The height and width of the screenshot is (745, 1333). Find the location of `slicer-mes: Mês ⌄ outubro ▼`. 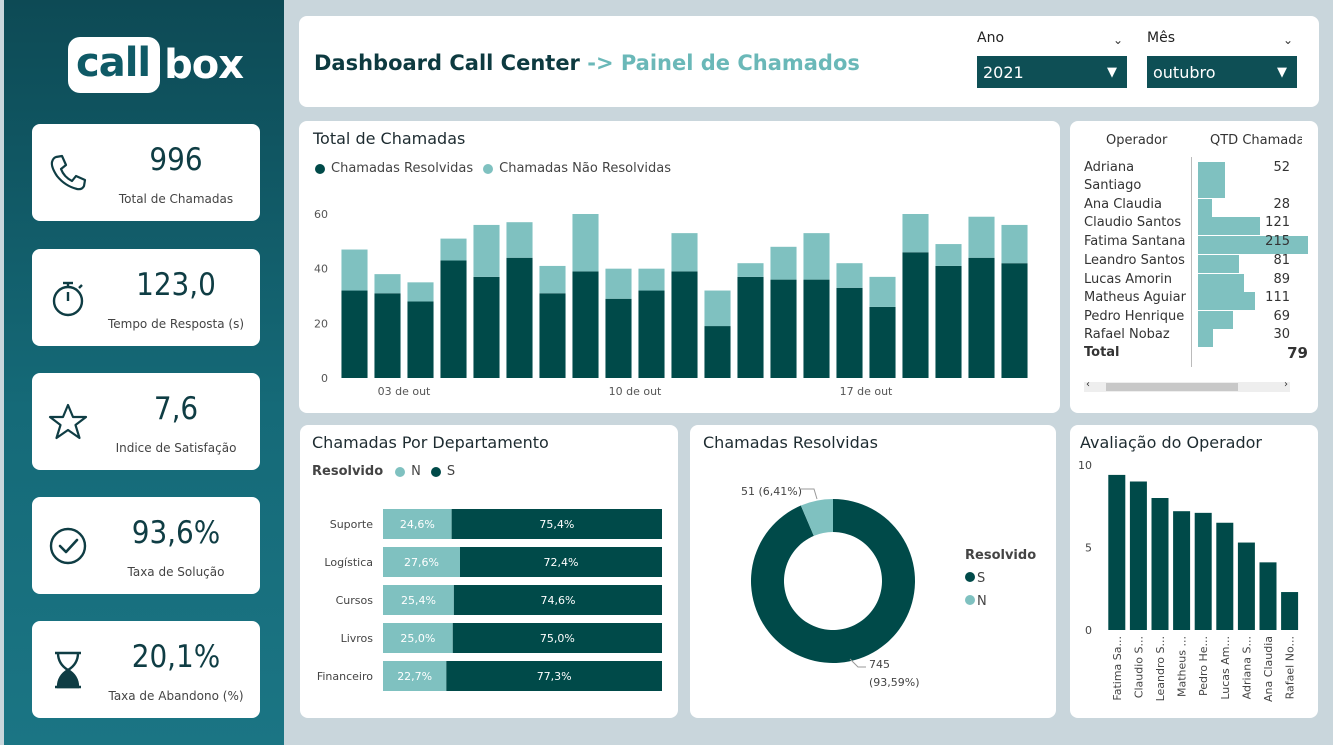

slicer-mes: Mês ⌄ outubro ▼ is located at coordinates (1222, 59).